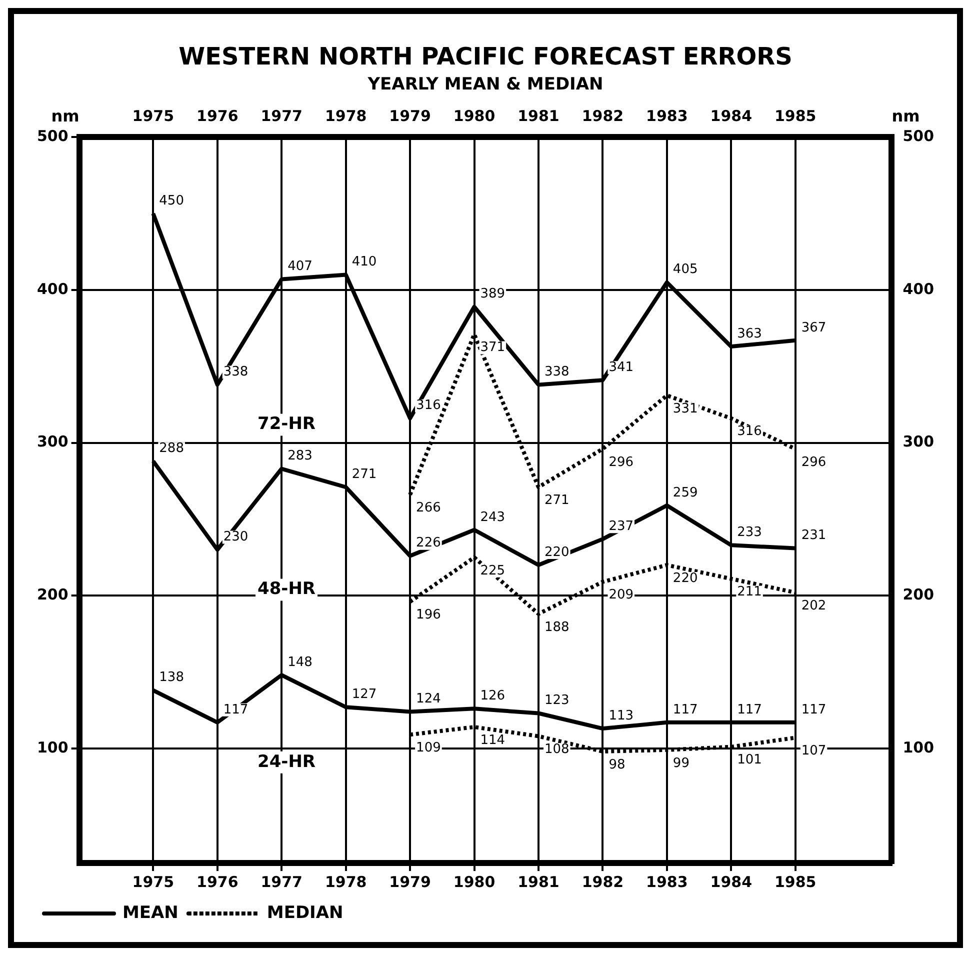  Describe the element at coordinates (685, 270) in the screenshot. I see `data-label: 405` at that location.